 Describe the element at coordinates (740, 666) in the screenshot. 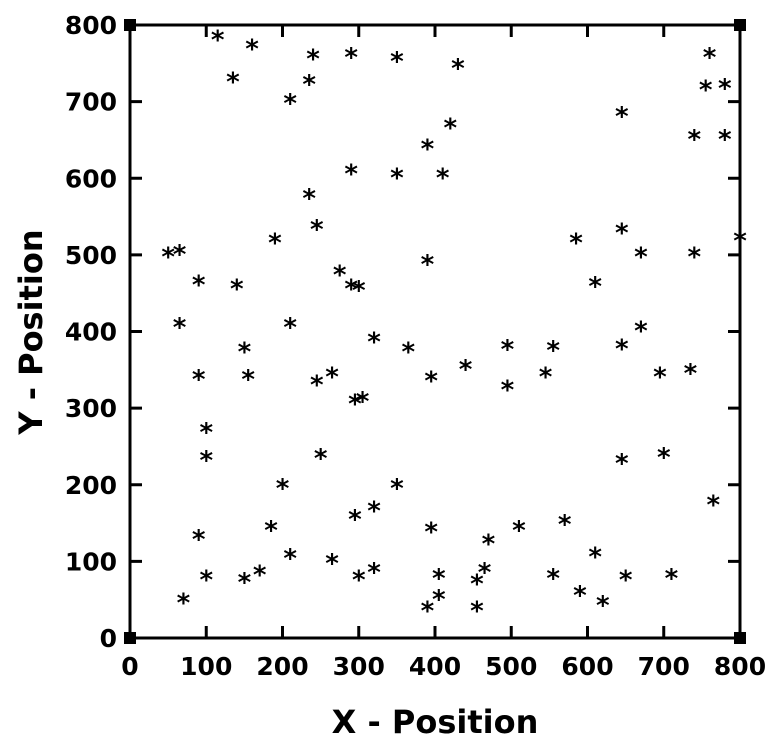

I see `x-tick-label: 800` at that location.